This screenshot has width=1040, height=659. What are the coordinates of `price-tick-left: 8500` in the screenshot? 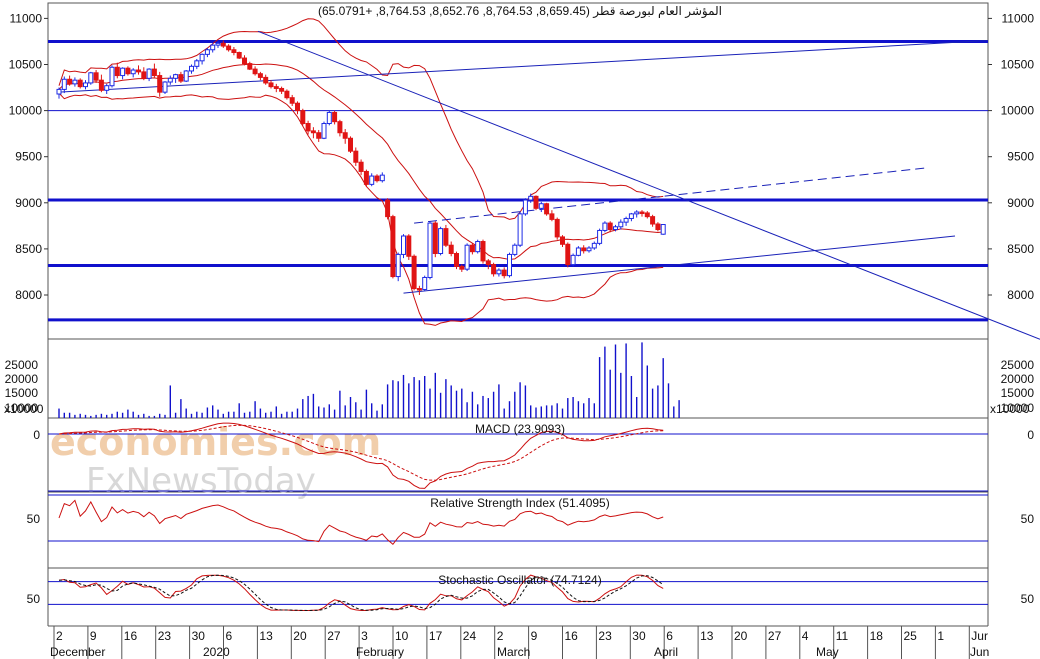 It's located at (28, 249).